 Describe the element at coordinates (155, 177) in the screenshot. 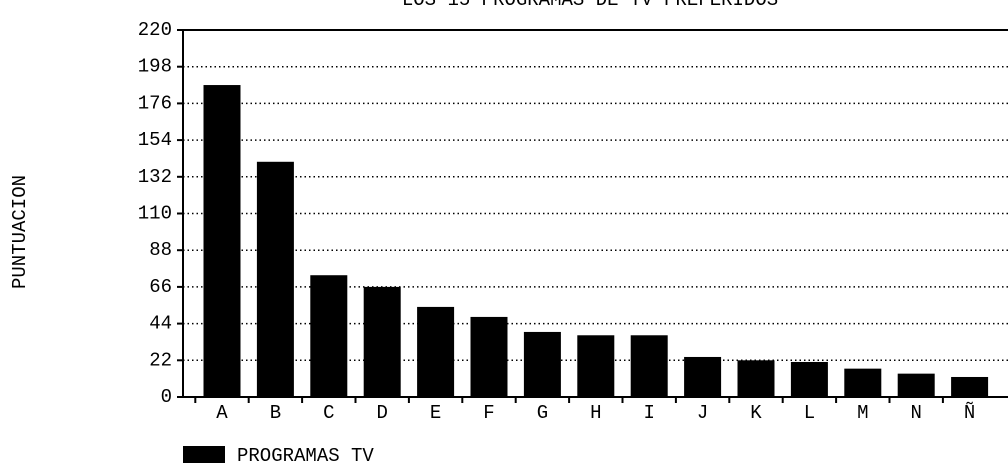

I see `y-tick-label: 132` at that location.